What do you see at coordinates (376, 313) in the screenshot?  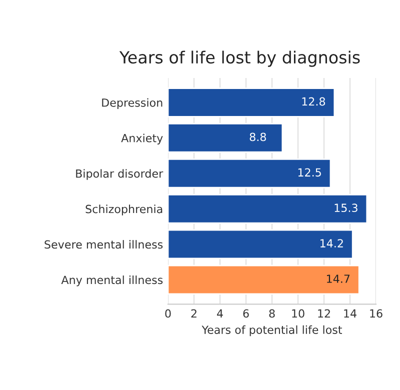 I see `x-tick-label: 16` at bounding box center [376, 313].